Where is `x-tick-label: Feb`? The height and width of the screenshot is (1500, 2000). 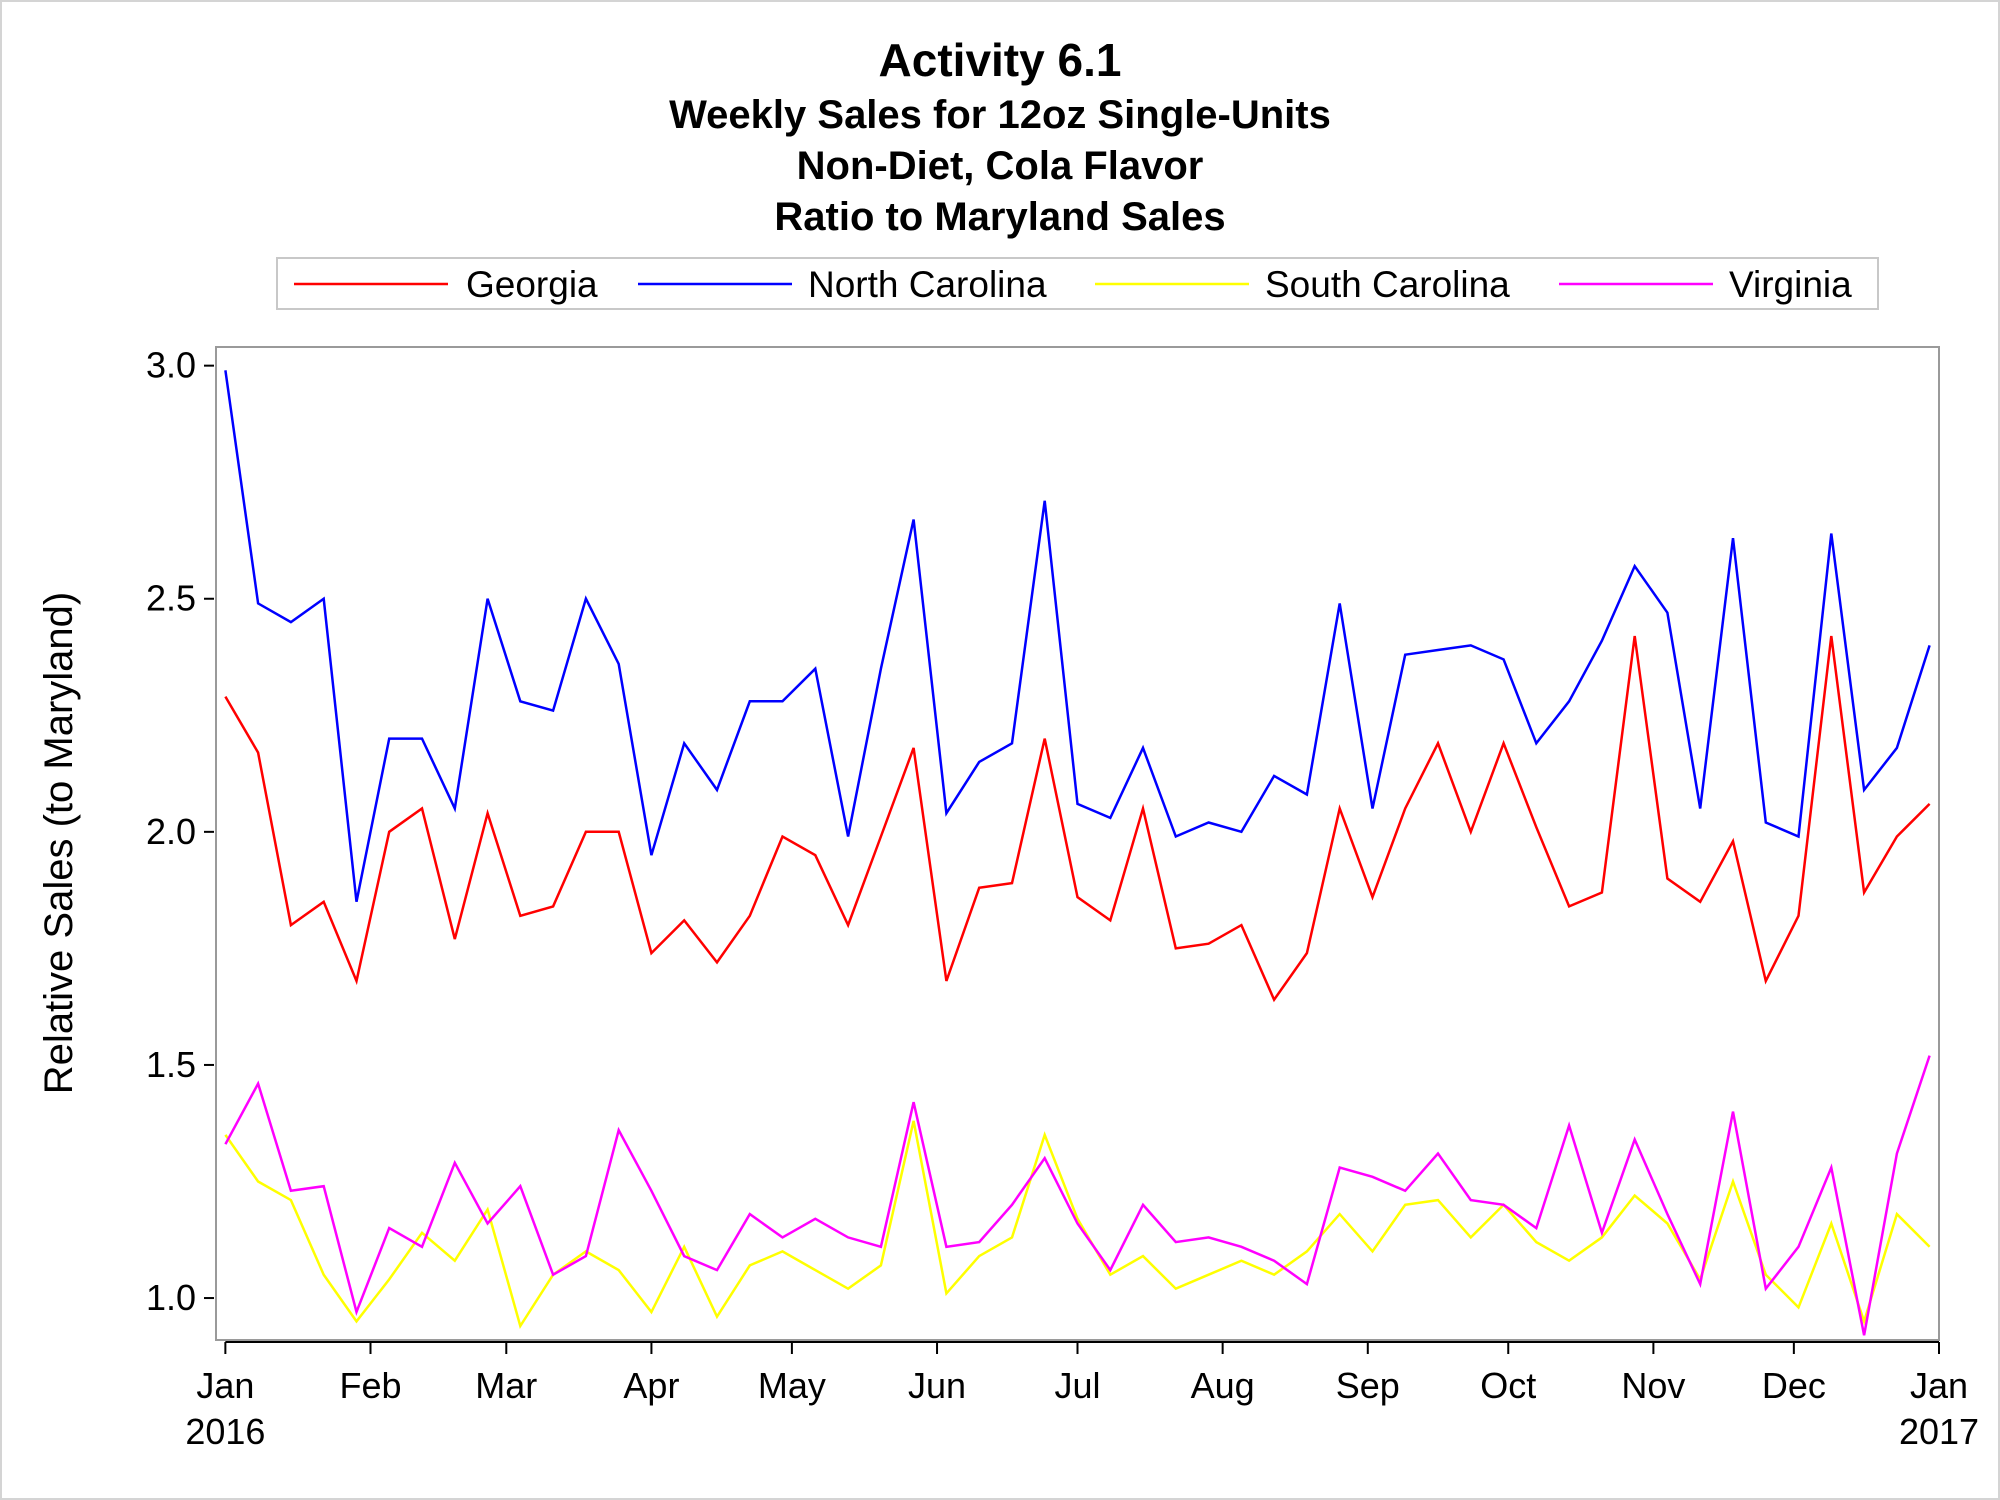 x-tick-label: Feb is located at coordinates (370, 1385).